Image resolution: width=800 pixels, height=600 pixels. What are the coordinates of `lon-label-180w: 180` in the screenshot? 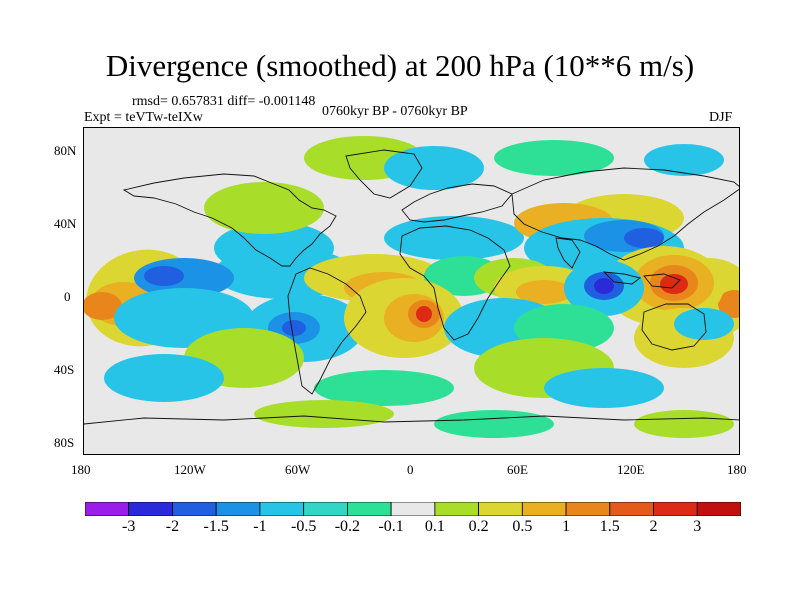 It's located at (81, 469).